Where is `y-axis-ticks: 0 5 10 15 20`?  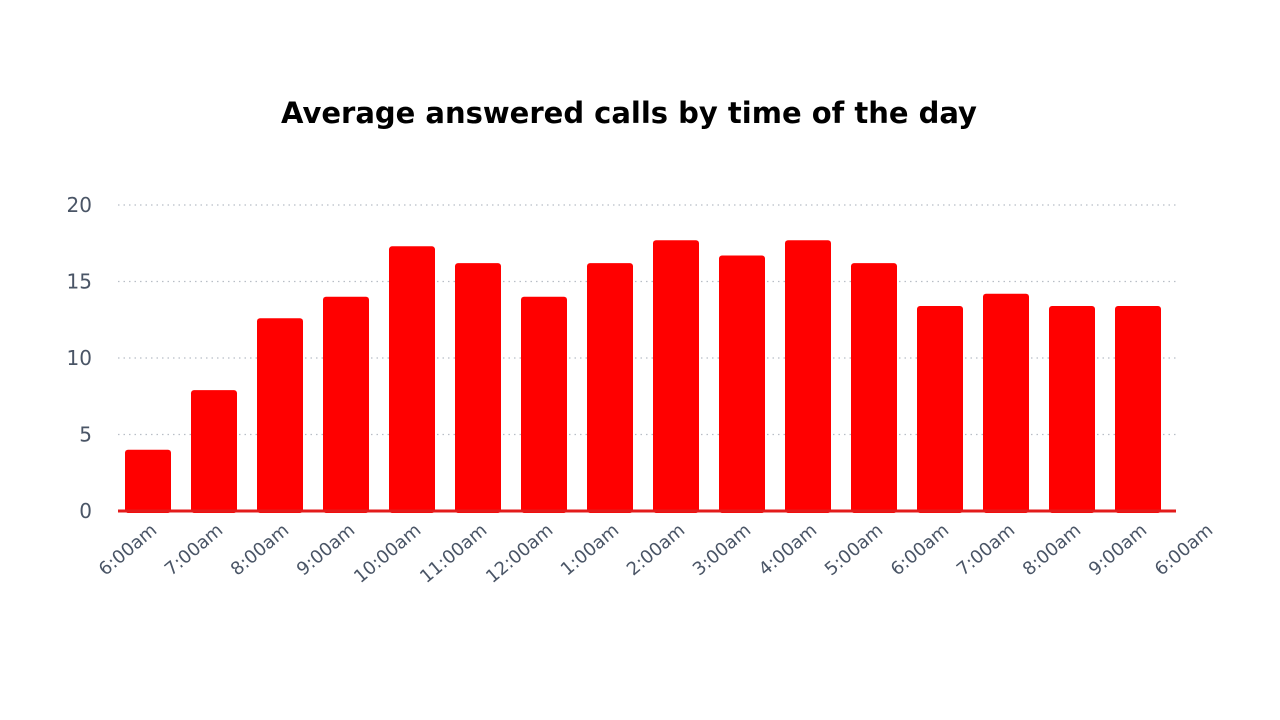
y-axis-ticks: 0 5 10 15 20 is located at coordinates (79, 358).